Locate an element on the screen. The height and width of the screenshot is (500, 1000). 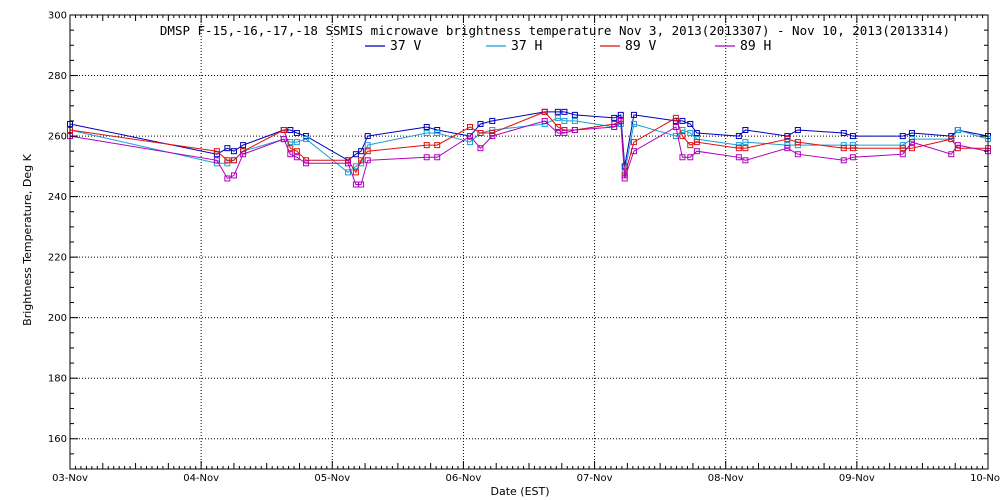
legend-label: 89 V is located at coordinates (640, 46).